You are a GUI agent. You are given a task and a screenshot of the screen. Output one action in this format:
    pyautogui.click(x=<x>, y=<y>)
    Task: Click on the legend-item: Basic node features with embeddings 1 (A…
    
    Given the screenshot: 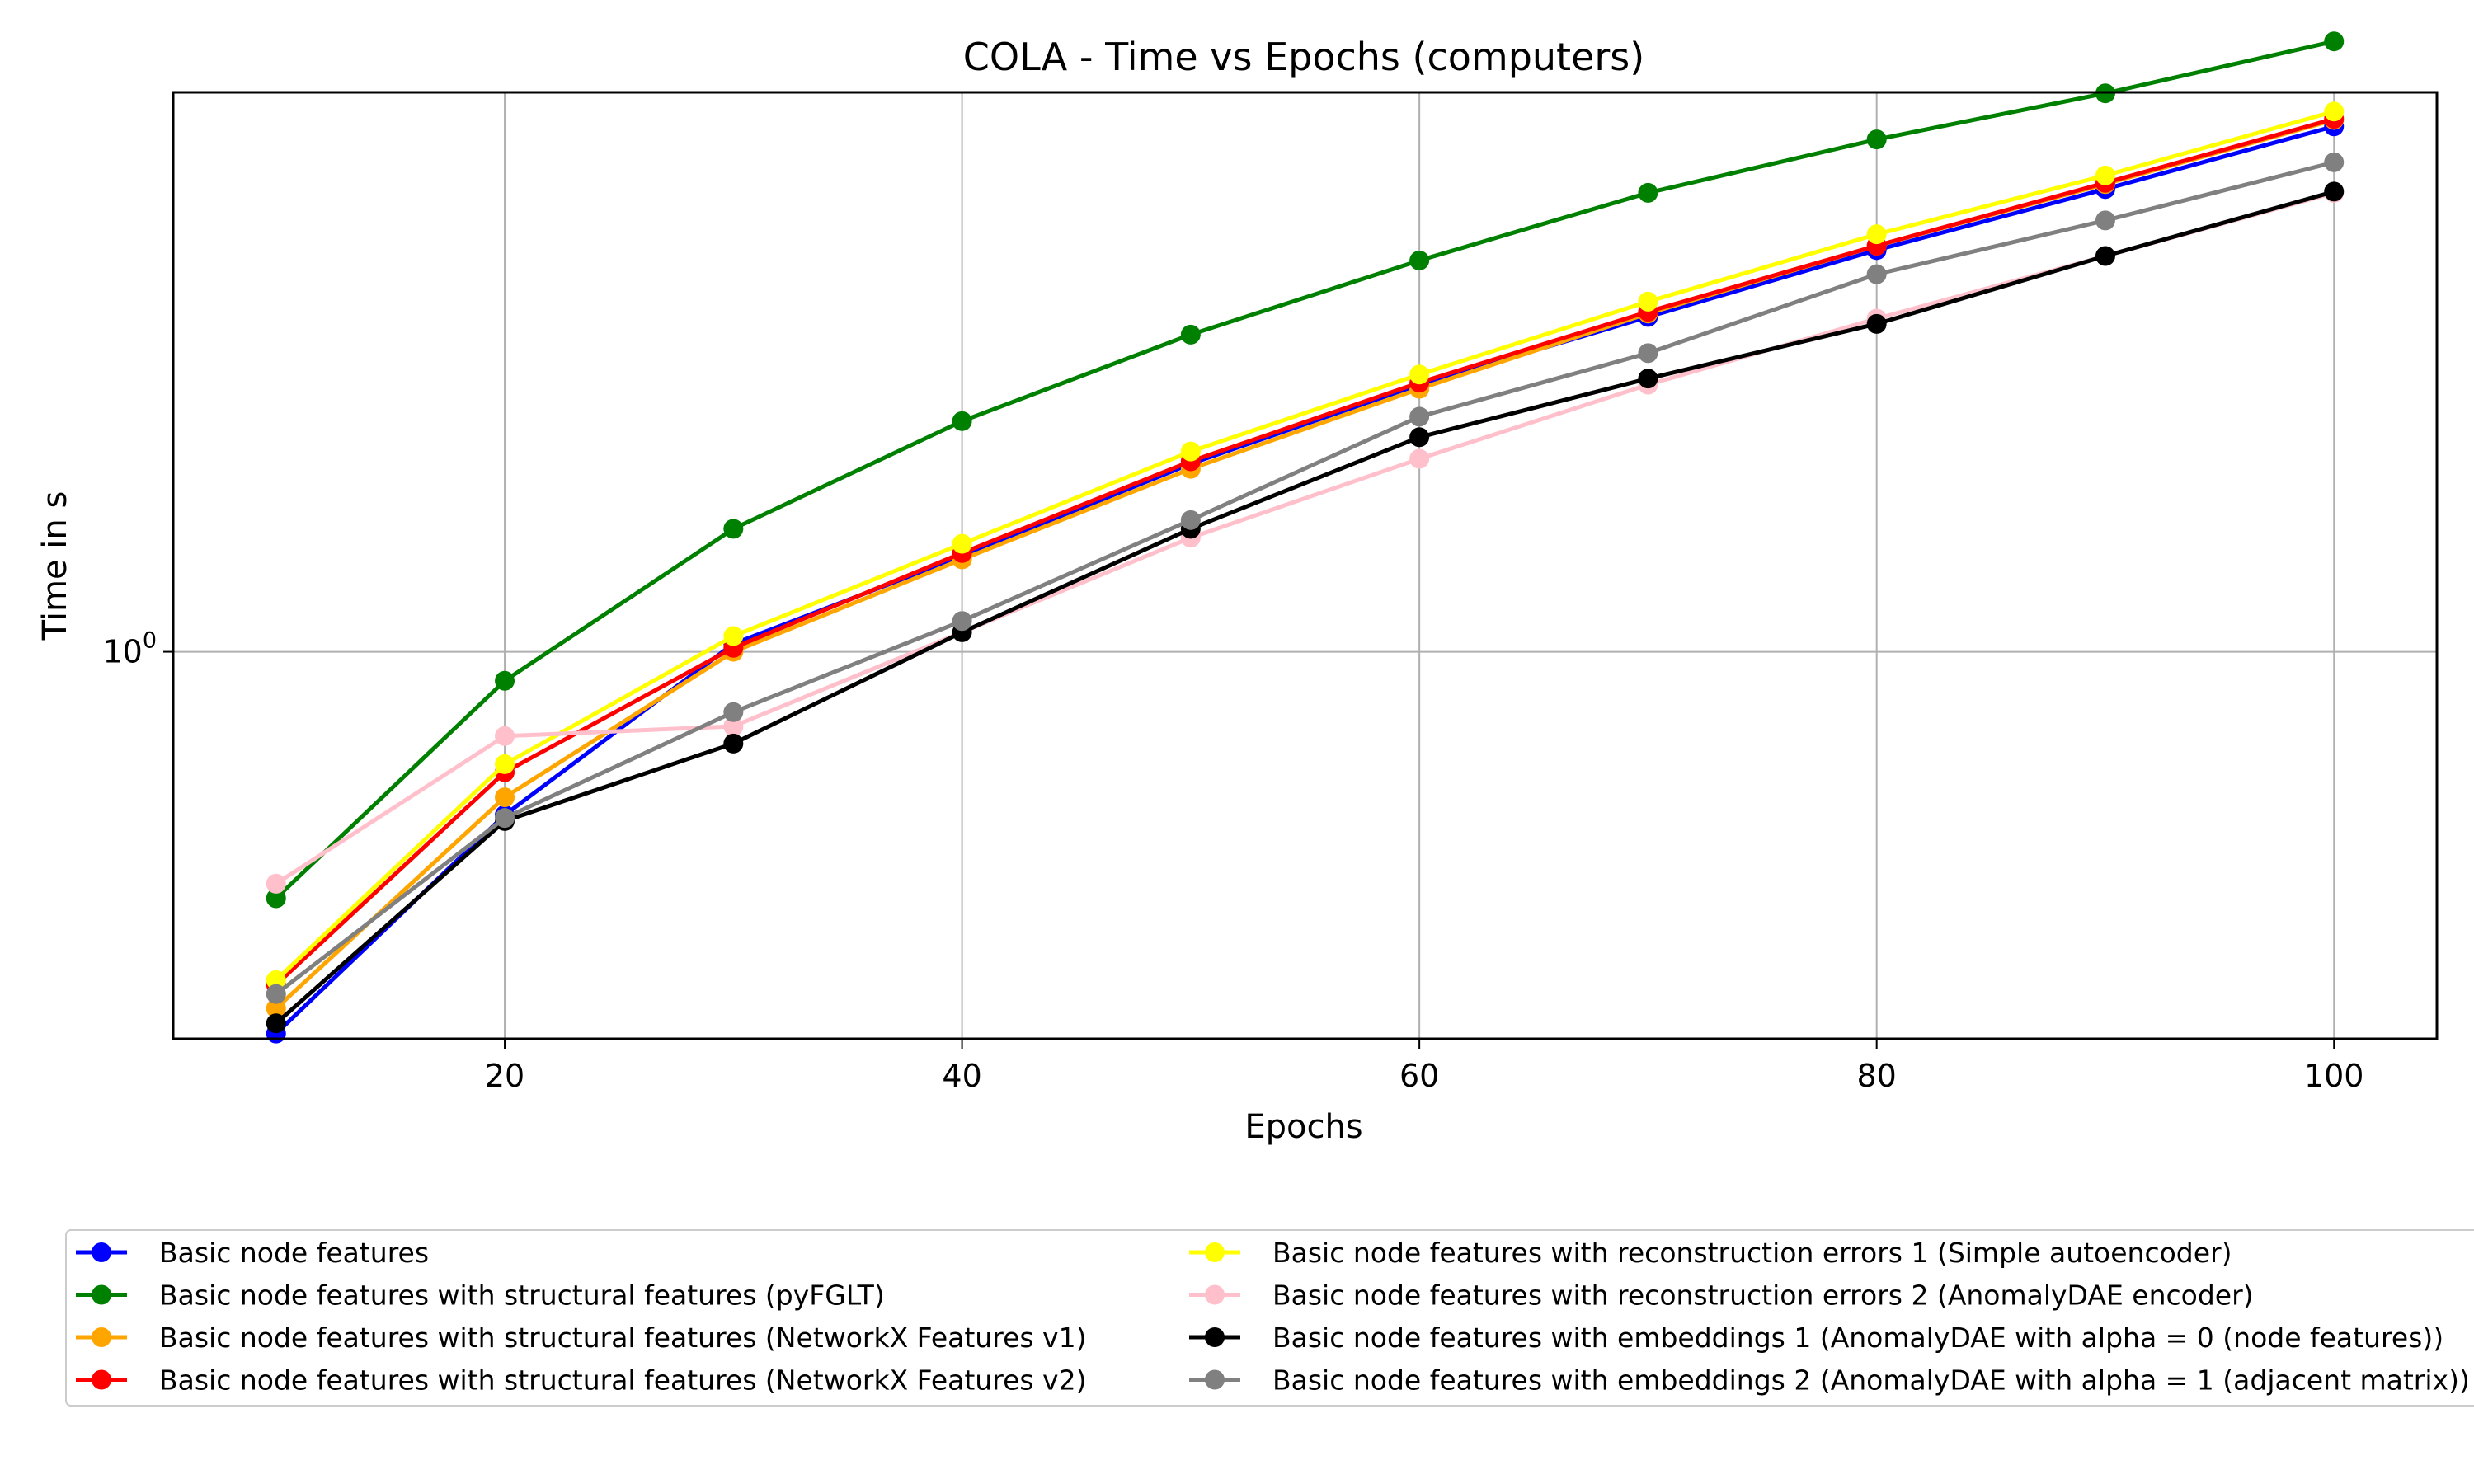 What is the action you would take?
    pyautogui.click(x=1816, y=1338)
    